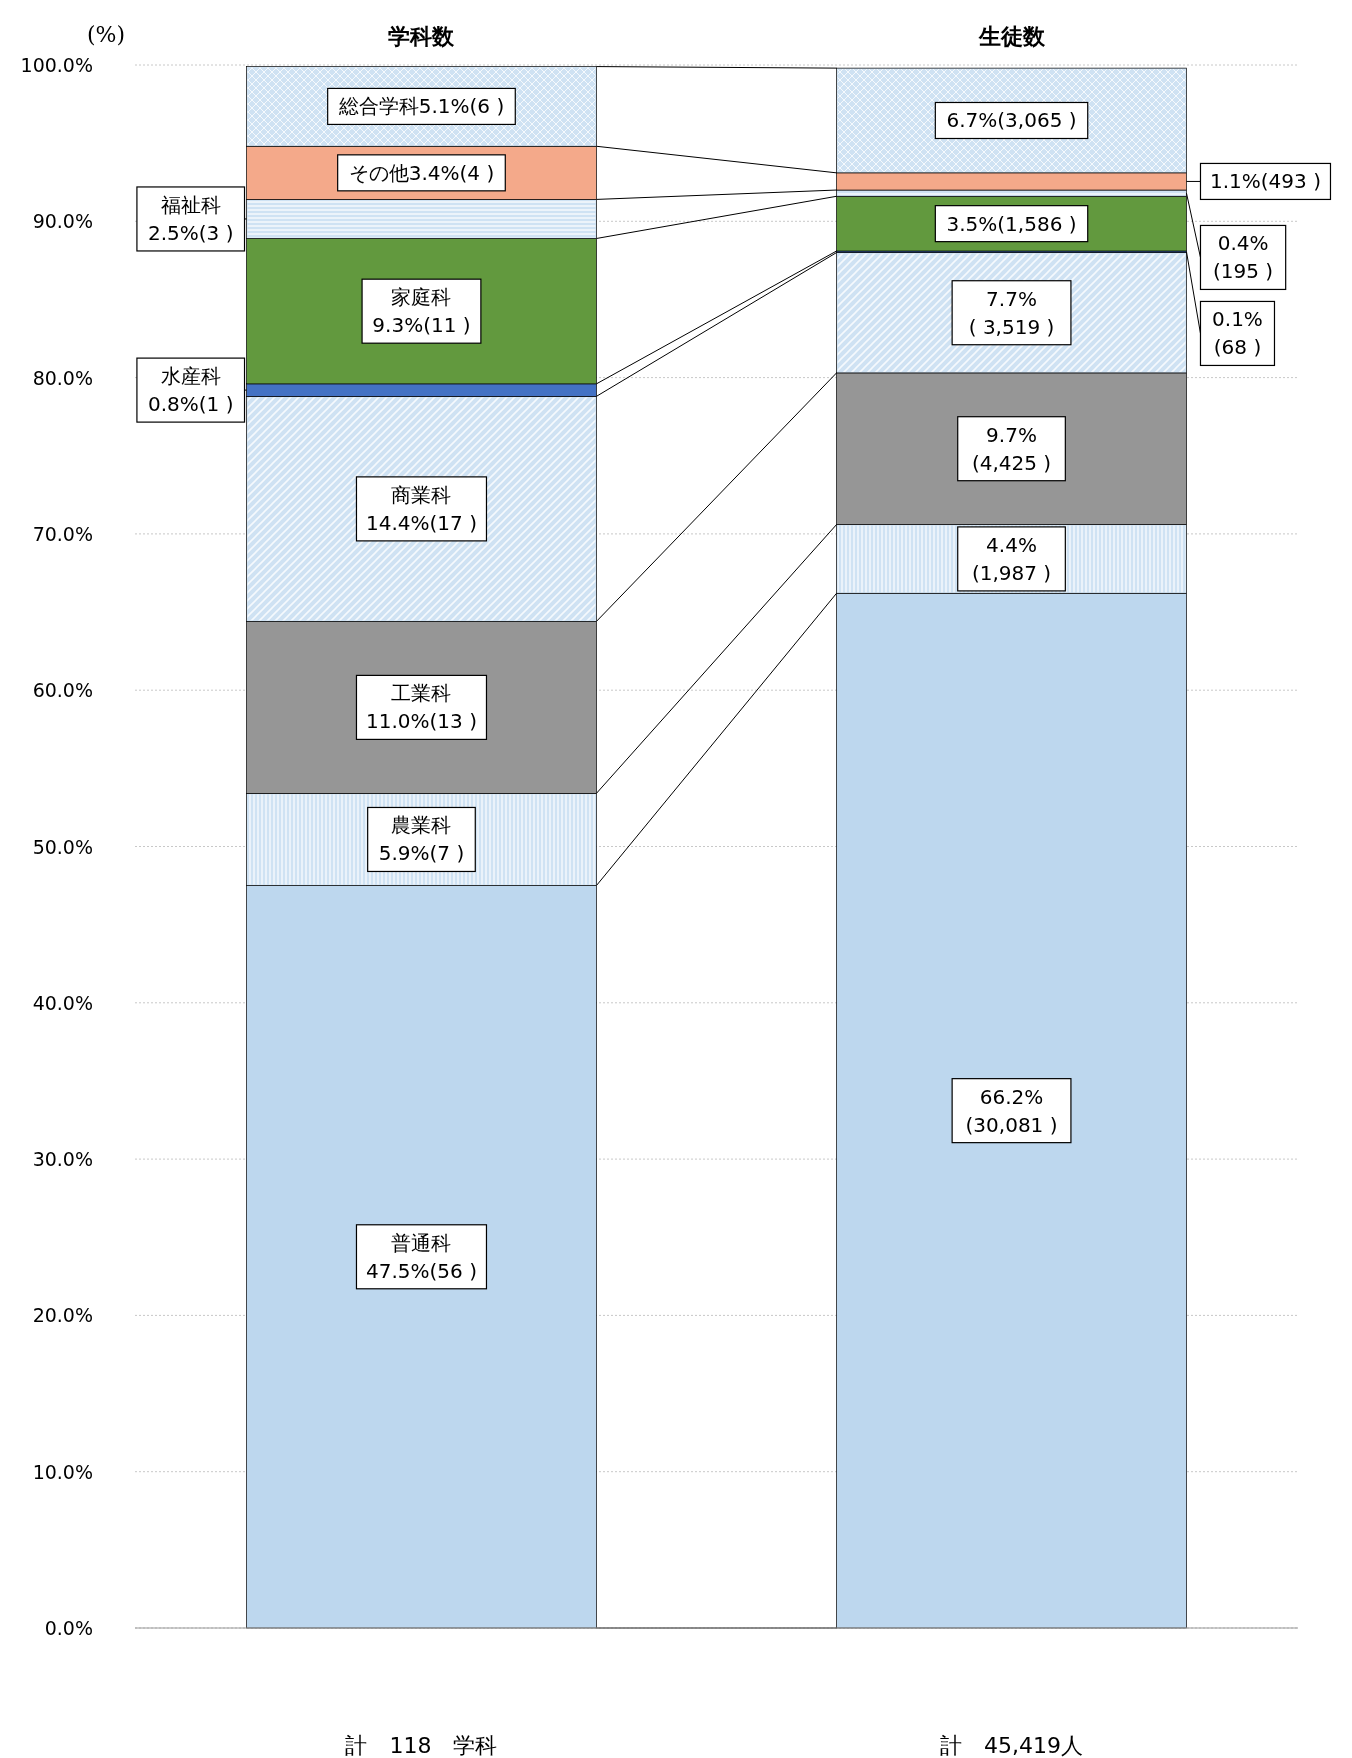 This screenshot has width=1352, height=1758. I want to click on data-label: 1.1%(493 ), so click(1265, 181).